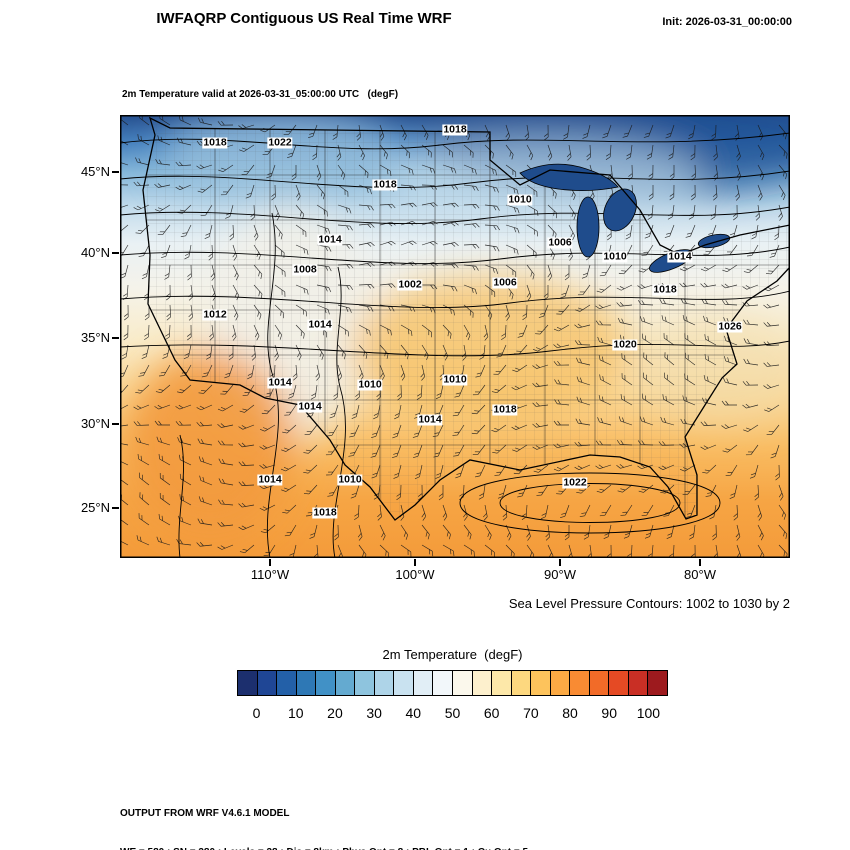  I want to click on colorbar-tick-label: 50, so click(452, 713).